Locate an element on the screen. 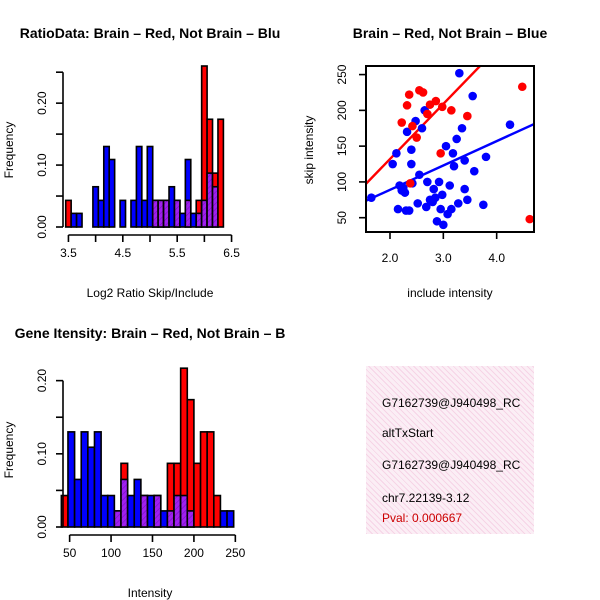  x-tick-label: 4.0 is located at coordinates (496, 258).